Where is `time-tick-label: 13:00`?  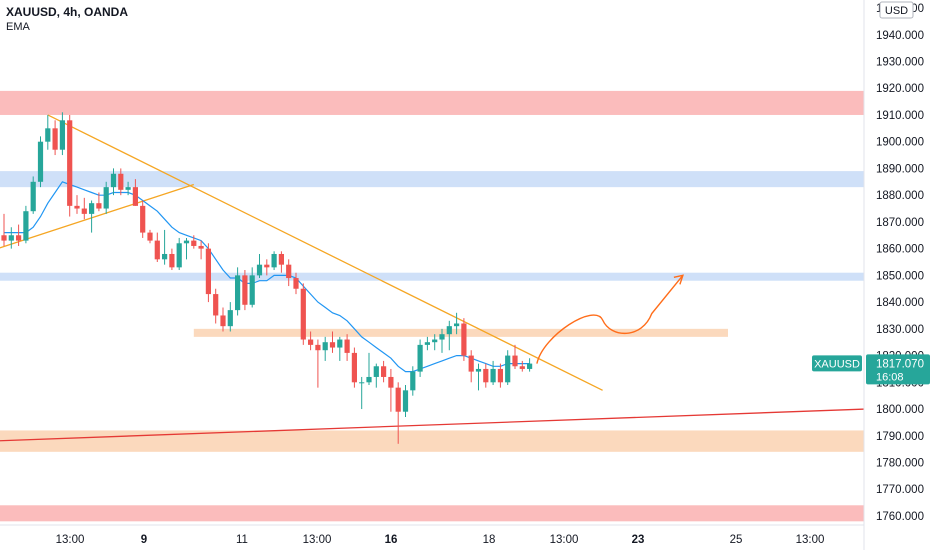
time-tick-label: 13:00 is located at coordinates (70, 540).